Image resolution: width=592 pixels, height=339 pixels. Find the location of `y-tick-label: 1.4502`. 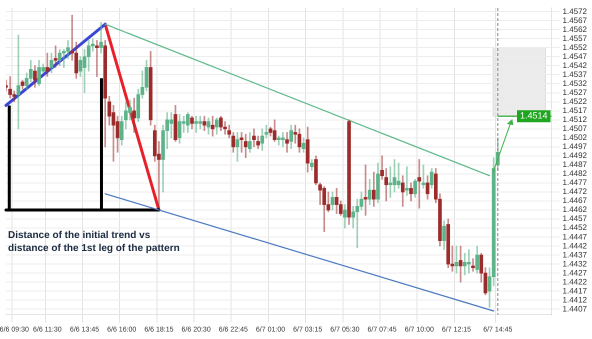

y-tick-label: 1.4502 is located at coordinates (575, 137).